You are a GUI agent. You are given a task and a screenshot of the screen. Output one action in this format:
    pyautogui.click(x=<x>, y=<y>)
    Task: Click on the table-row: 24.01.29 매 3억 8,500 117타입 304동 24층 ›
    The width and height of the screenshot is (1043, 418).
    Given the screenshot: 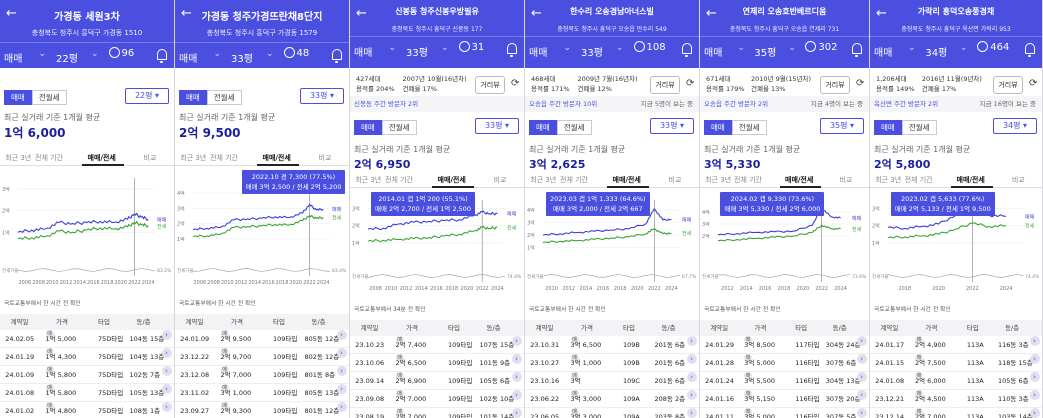 What is the action you would take?
    pyautogui.click(x=784, y=345)
    